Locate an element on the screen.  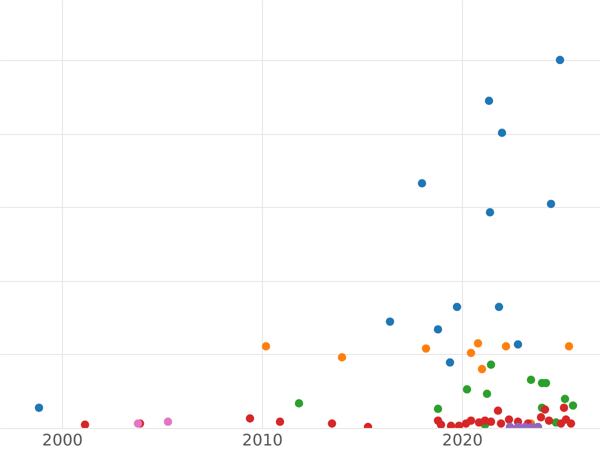
x-tick-label: 2020 is located at coordinates (462, 440).